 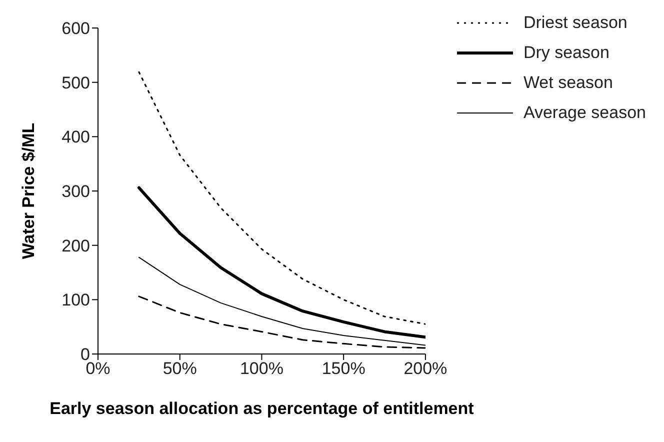 I want to click on line-series, so click(x=282, y=301).